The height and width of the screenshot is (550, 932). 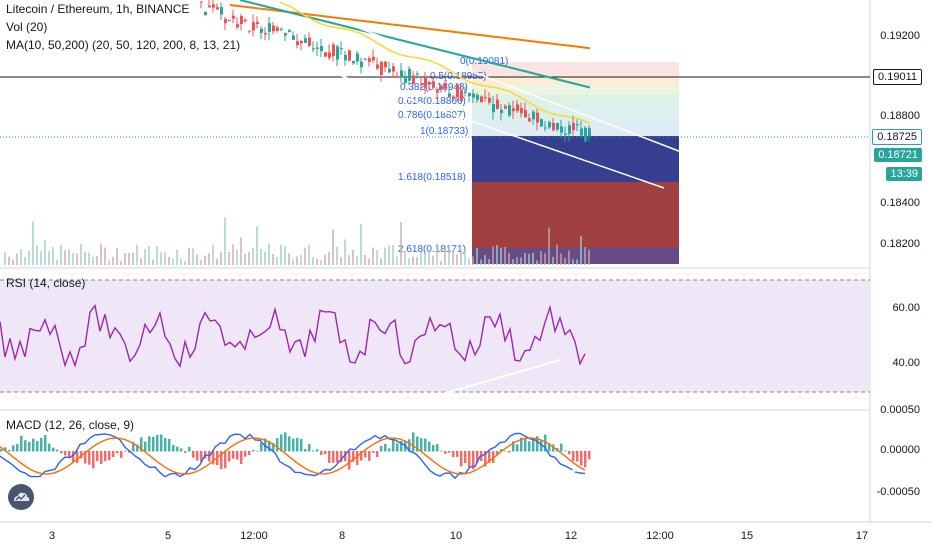 What do you see at coordinates (98, 9) in the screenshot?
I see `symbol-title: Litecoin / Ethereum, 1h, BINANCE` at bounding box center [98, 9].